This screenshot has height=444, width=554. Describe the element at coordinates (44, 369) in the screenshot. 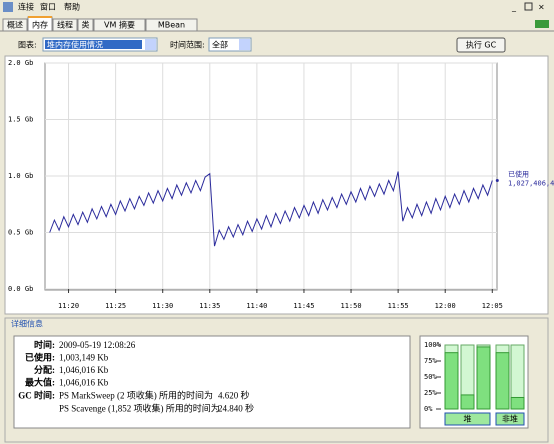

I see `detail-label: 分配:` at that location.